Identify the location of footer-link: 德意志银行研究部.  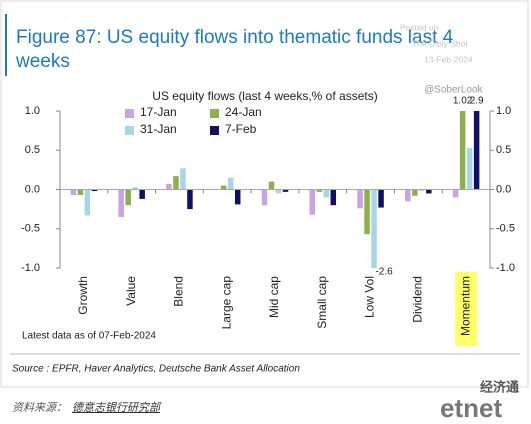
(117, 407).